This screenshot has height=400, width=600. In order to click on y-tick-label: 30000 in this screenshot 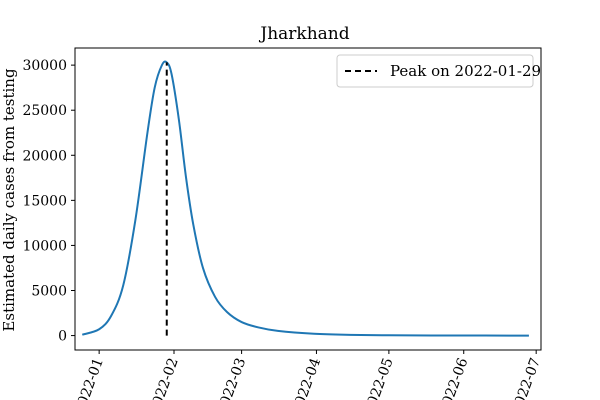, I will do `click(44, 66)`.